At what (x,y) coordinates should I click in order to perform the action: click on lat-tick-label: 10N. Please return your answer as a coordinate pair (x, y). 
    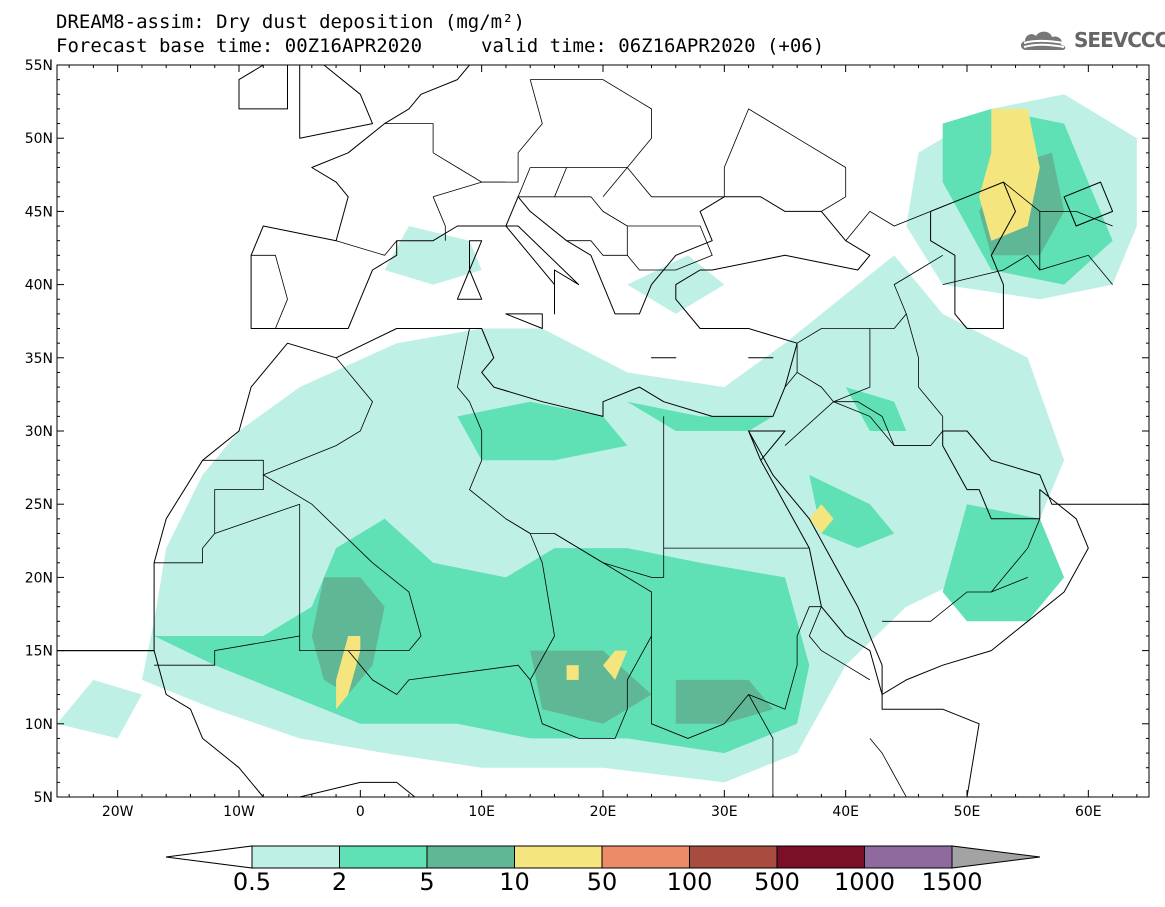
    Looking at the image, I should click on (39, 725).